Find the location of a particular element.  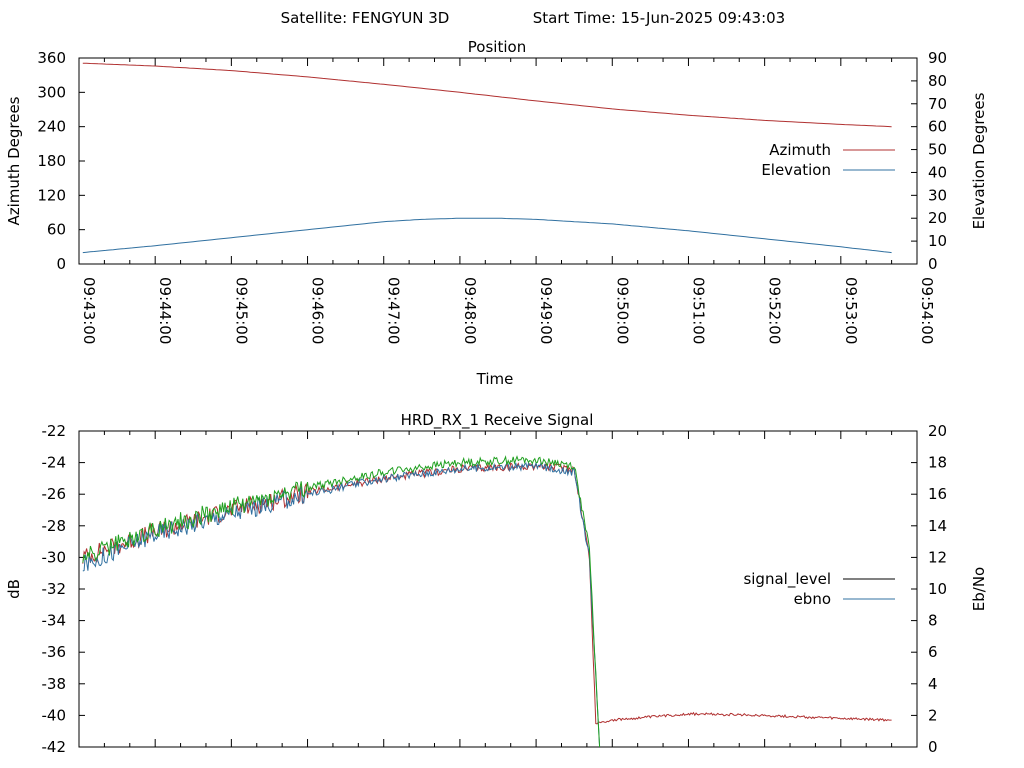

y2-tick-label: 30 is located at coordinates (937, 195).